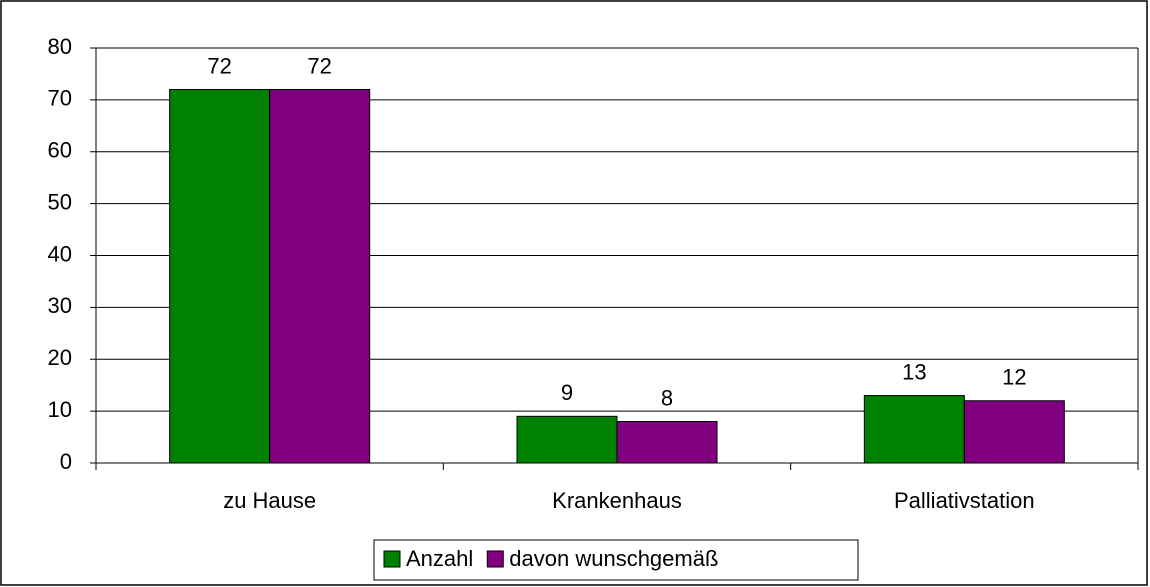 The image size is (1150, 587). I want to click on y-tick-label: 60, so click(60, 150).